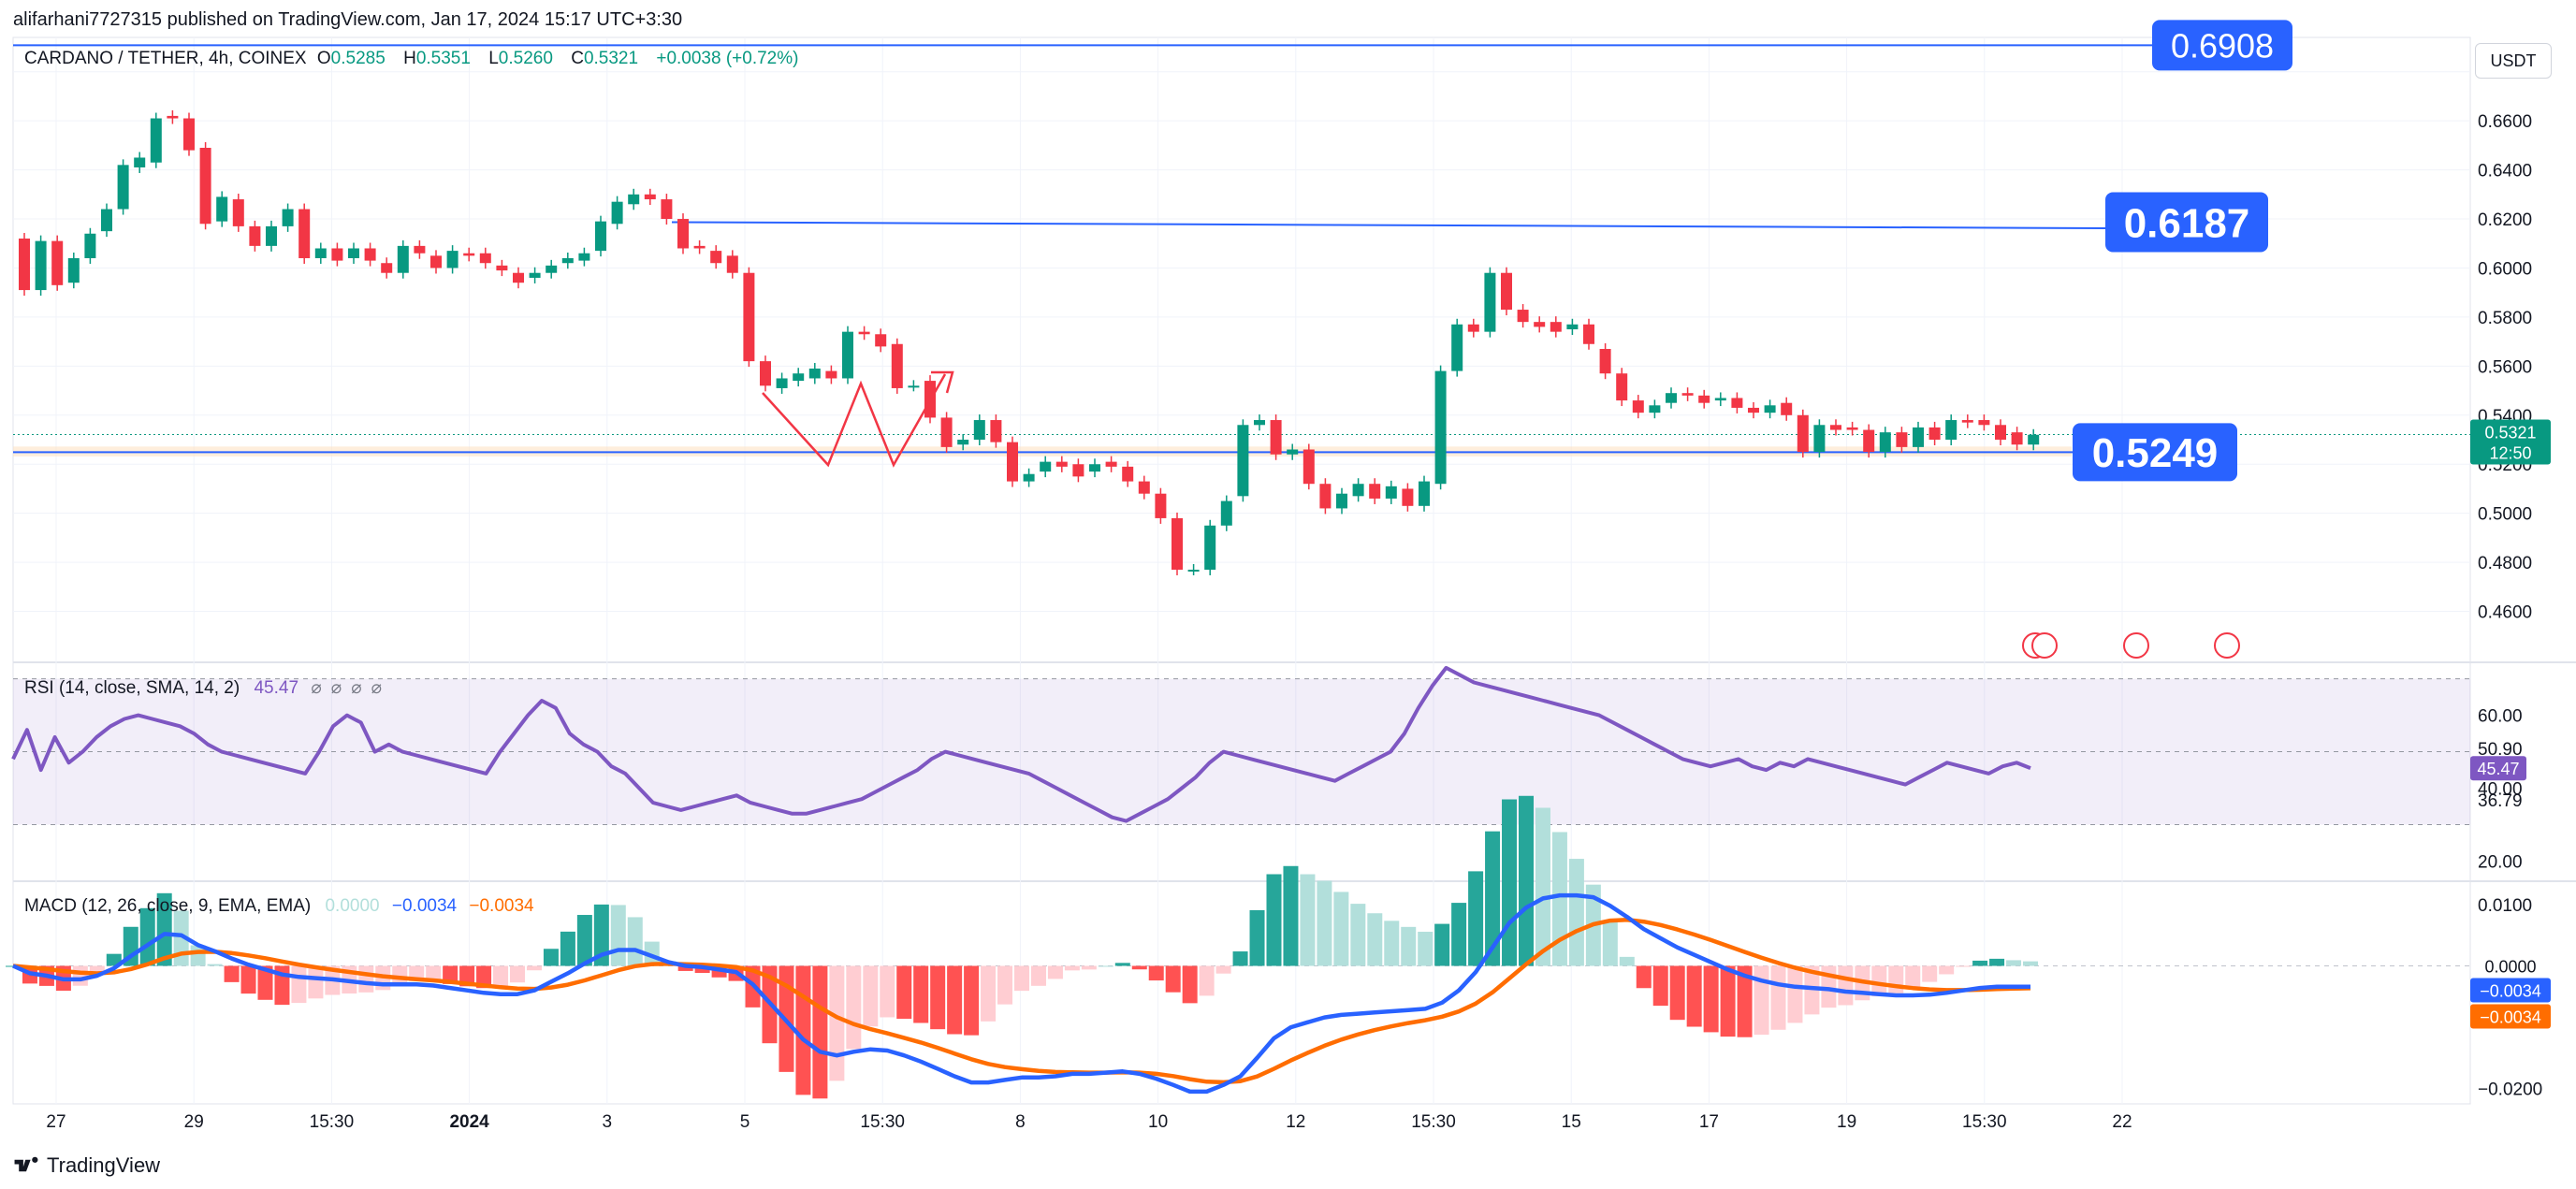  I want to click on price-tick-label: 0.5800, so click(2505, 318).